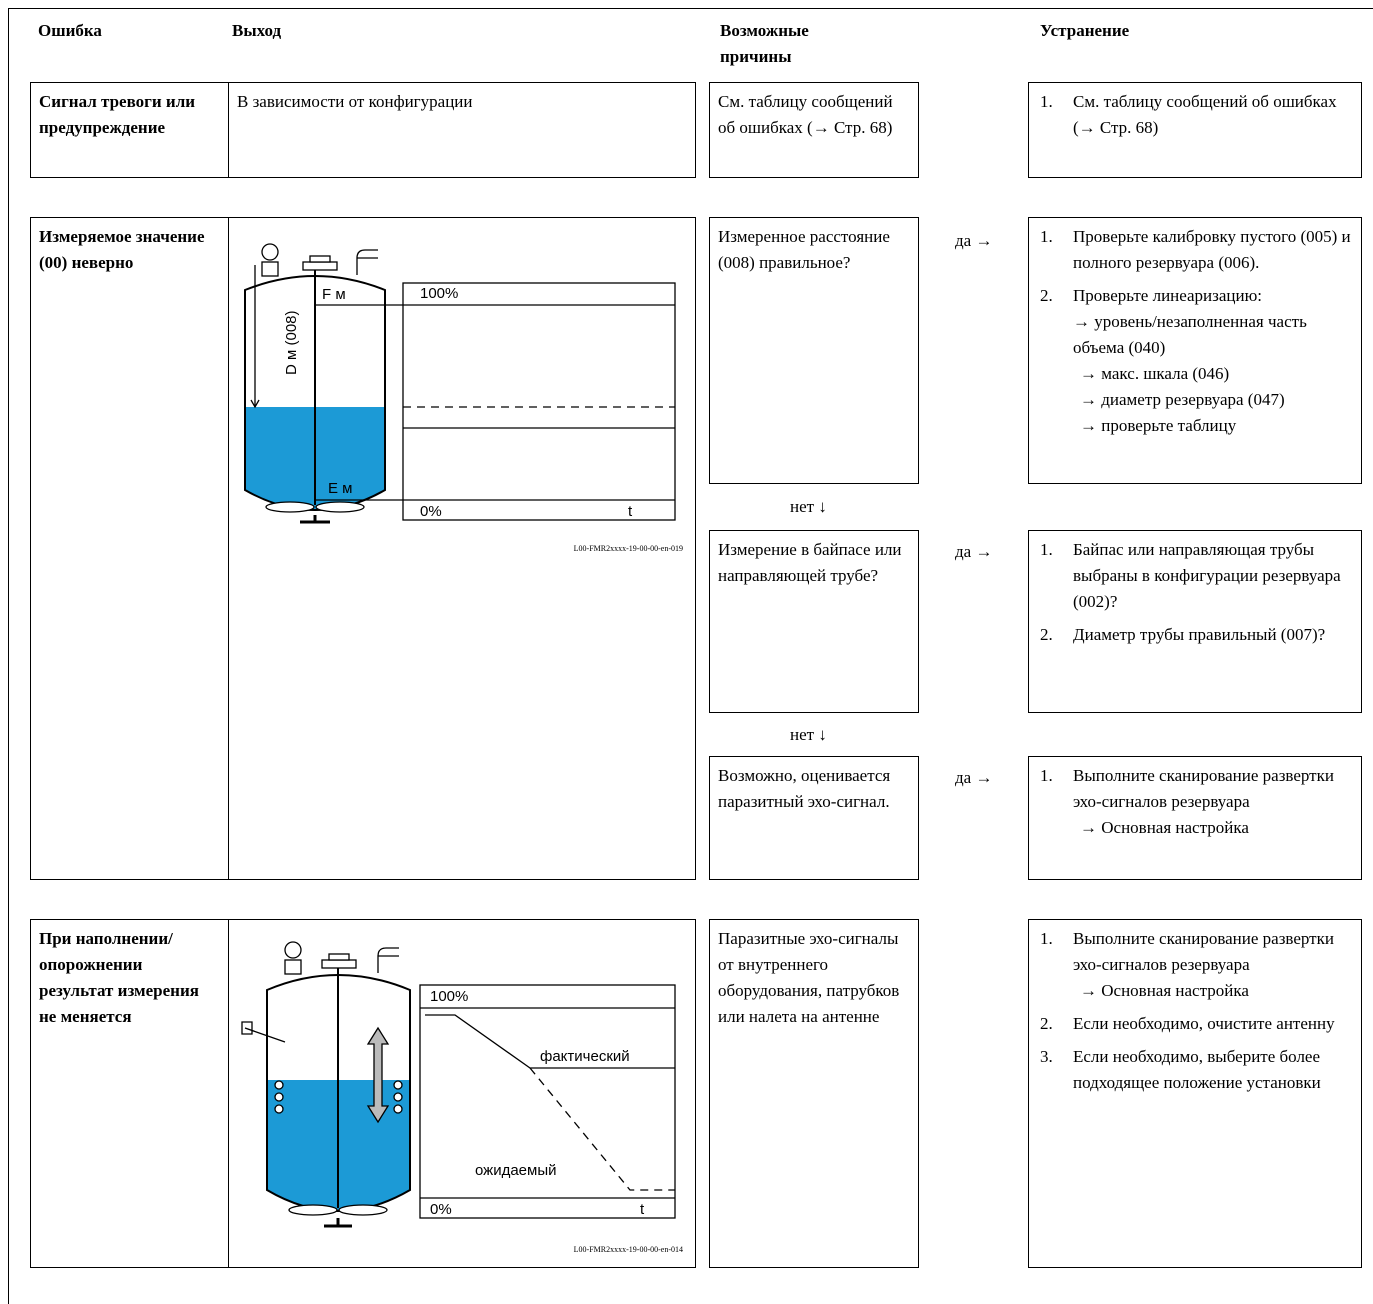  What do you see at coordinates (764, 43) in the screenshot?
I see `header-causes: Возможные причины` at bounding box center [764, 43].